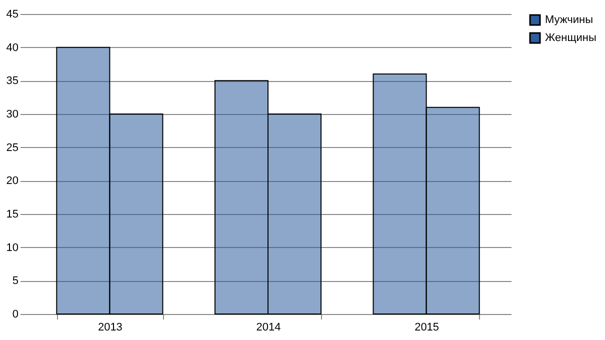 The image size is (605, 340). What do you see at coordinates (110, 328) in the screenshot?
I see `x-tick-label: 2013` at bounding box center [110, 328].